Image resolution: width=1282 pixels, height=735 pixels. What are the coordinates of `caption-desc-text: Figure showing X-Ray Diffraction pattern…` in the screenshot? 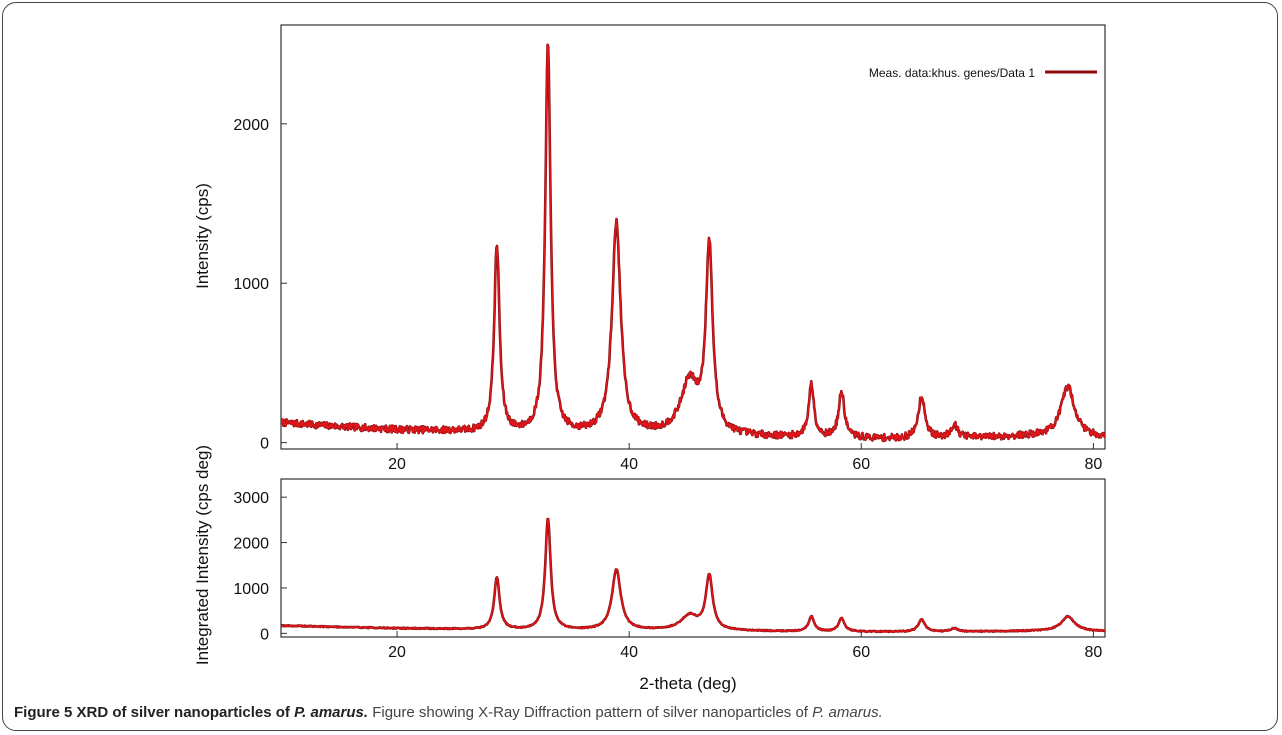 It's located at (590, 712).